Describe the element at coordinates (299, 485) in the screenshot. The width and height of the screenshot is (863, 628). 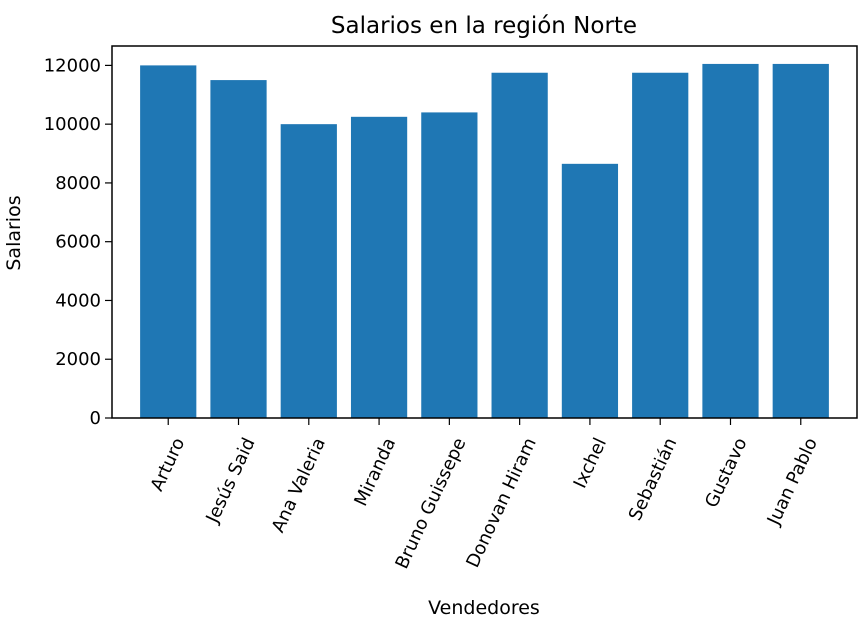
I see `x-tick-label-2: Ana Valeria` at that location.